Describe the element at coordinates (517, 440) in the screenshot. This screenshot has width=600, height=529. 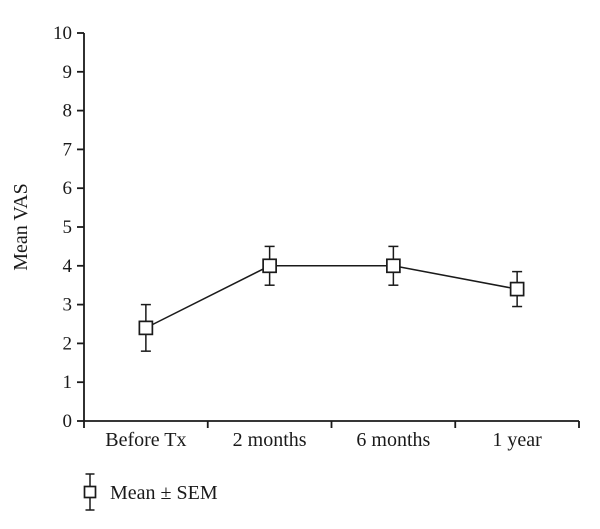
I see `x-category-label: 1 year` at that location.